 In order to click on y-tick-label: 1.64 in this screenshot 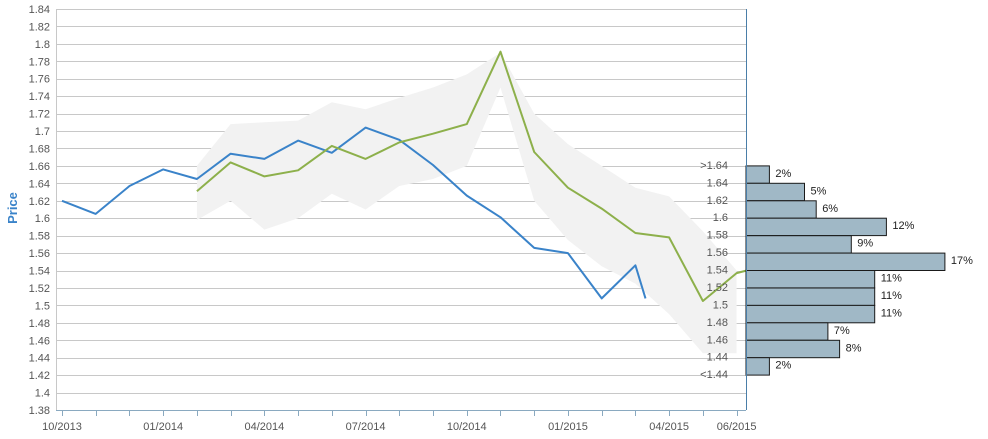, I will do `click(39, 184)`.